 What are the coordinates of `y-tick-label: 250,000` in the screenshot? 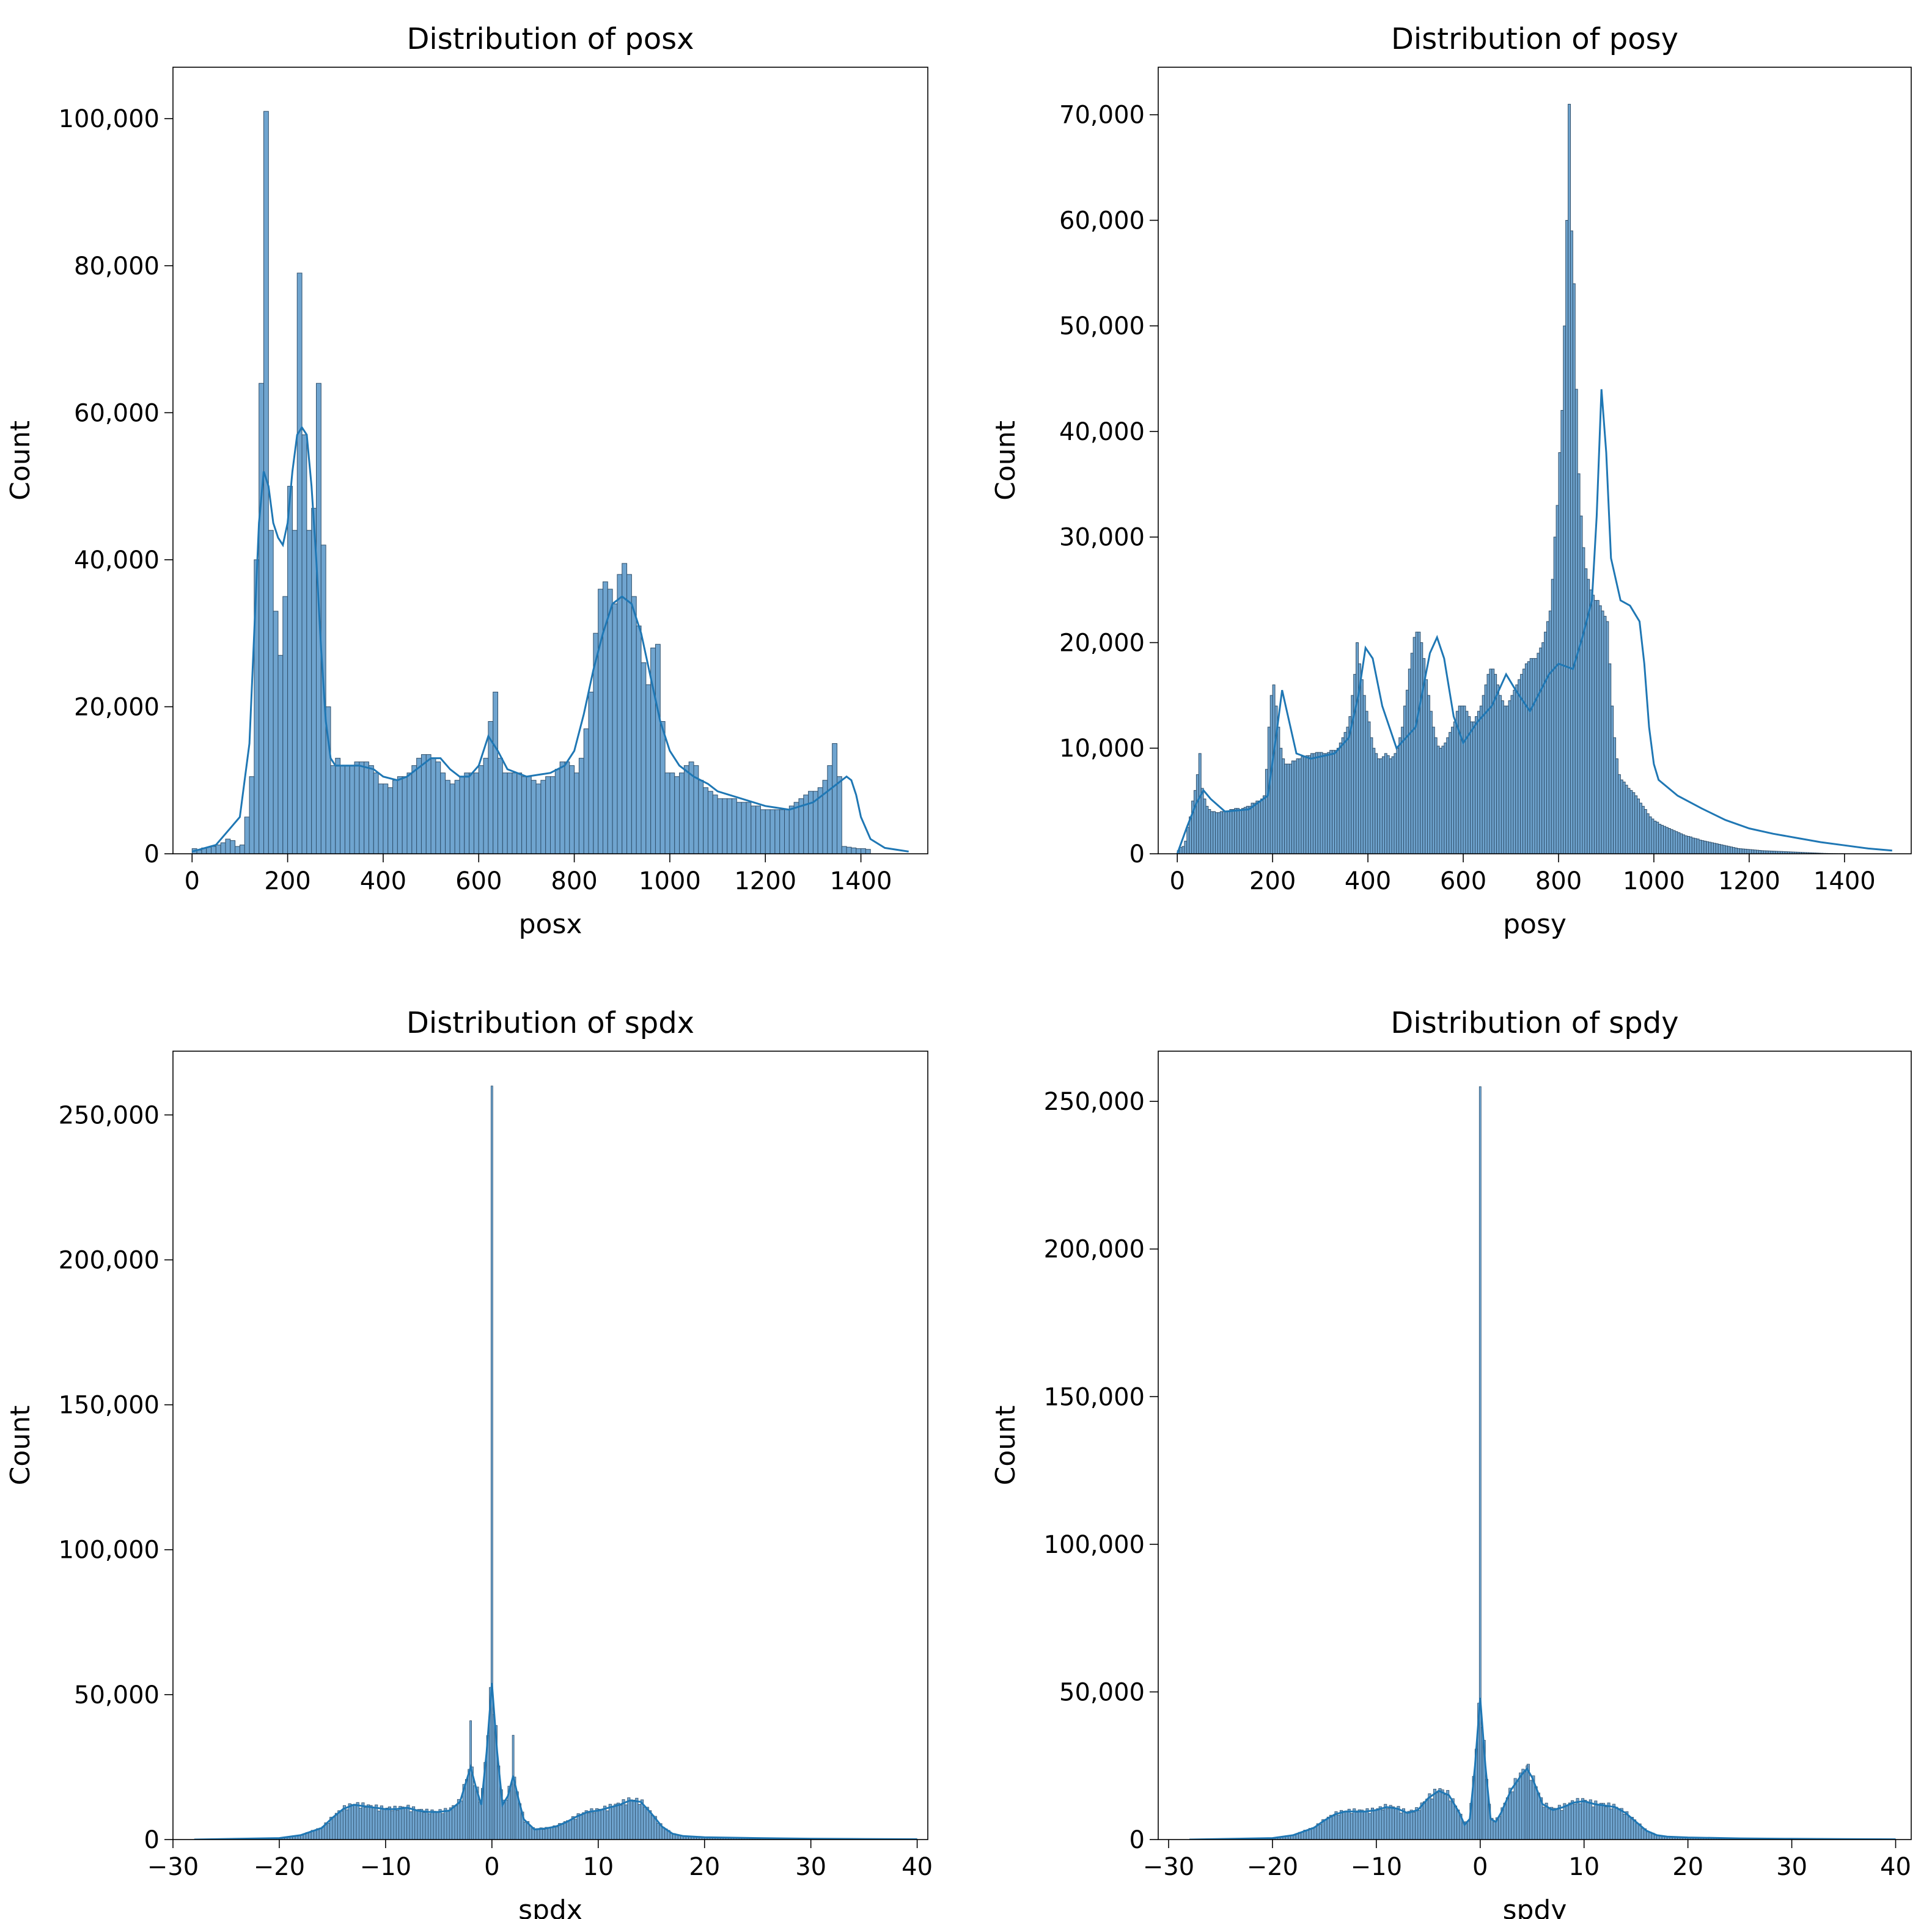 It's located at (1094, 1102).